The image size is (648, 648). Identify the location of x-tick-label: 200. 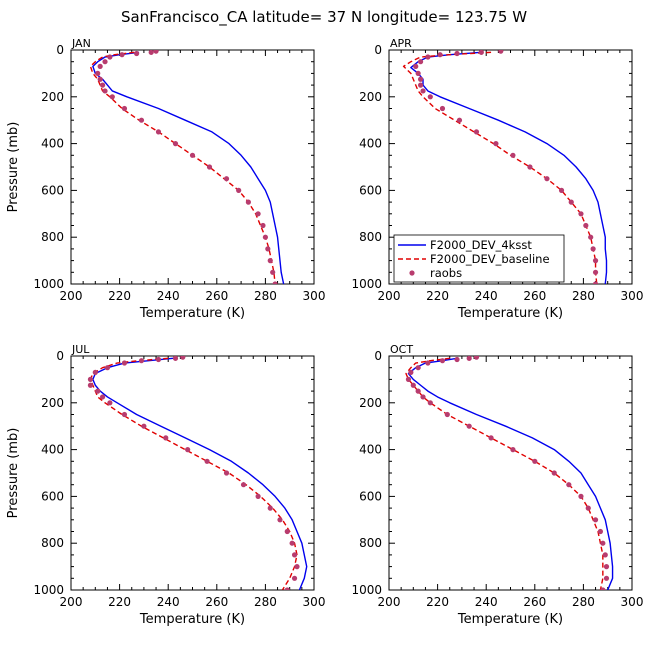
(71, 296).